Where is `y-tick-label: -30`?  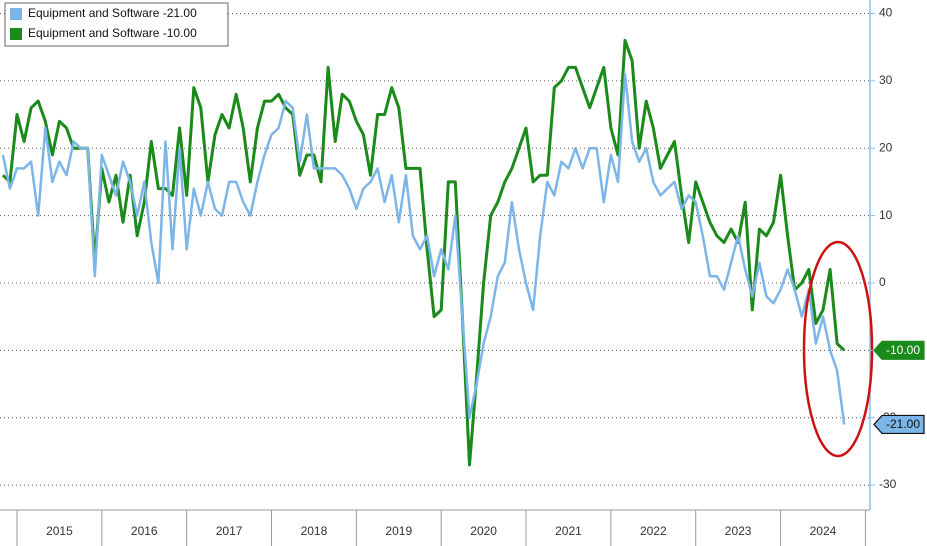 y-tick-label: -30 is located at coordinates (888, 484).